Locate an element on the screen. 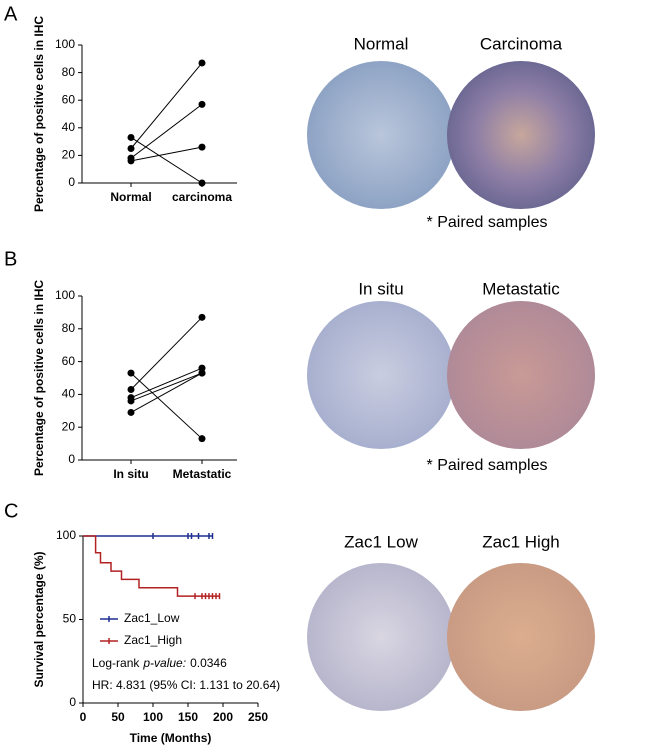 Image resolution: width=669 pixels, height=754 pixels. image-label: Metastatic is located at coordinates (521, 288).